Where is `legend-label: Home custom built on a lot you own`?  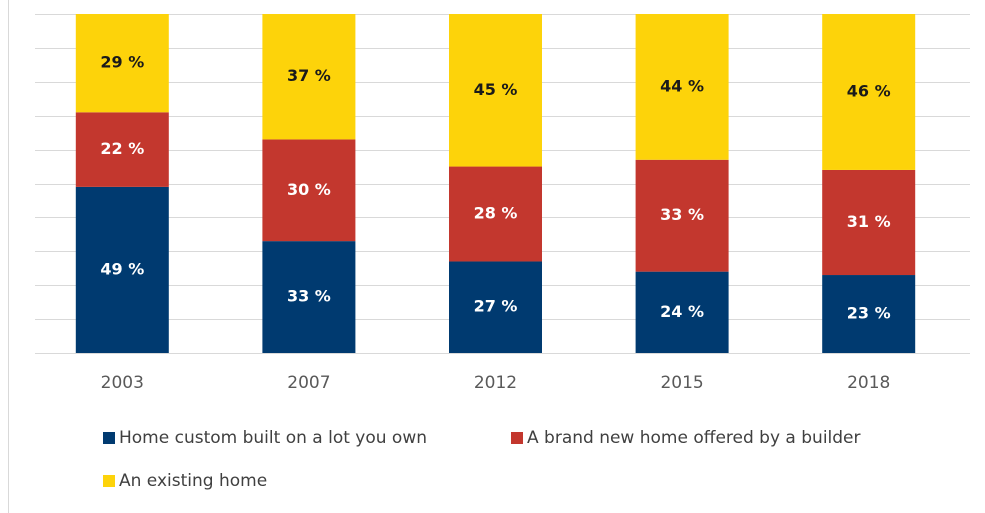
legend-label: Home custom built on a lot you own is located at coordinates (273, 438).